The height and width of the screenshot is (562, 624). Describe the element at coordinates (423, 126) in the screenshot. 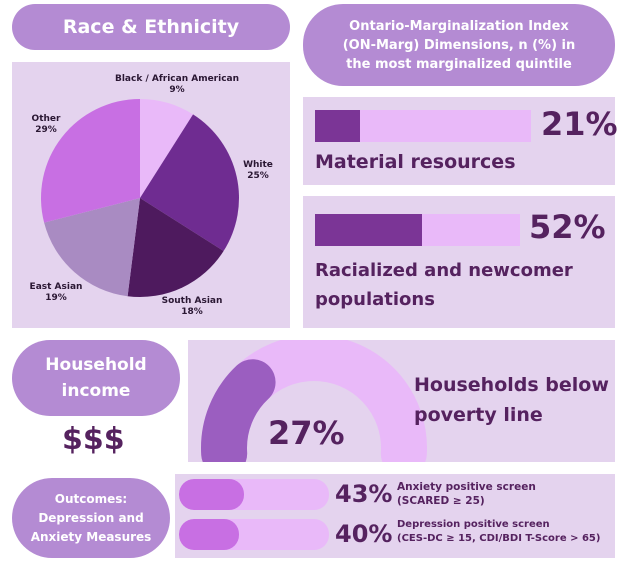

I see `material-bar-track` at that location.